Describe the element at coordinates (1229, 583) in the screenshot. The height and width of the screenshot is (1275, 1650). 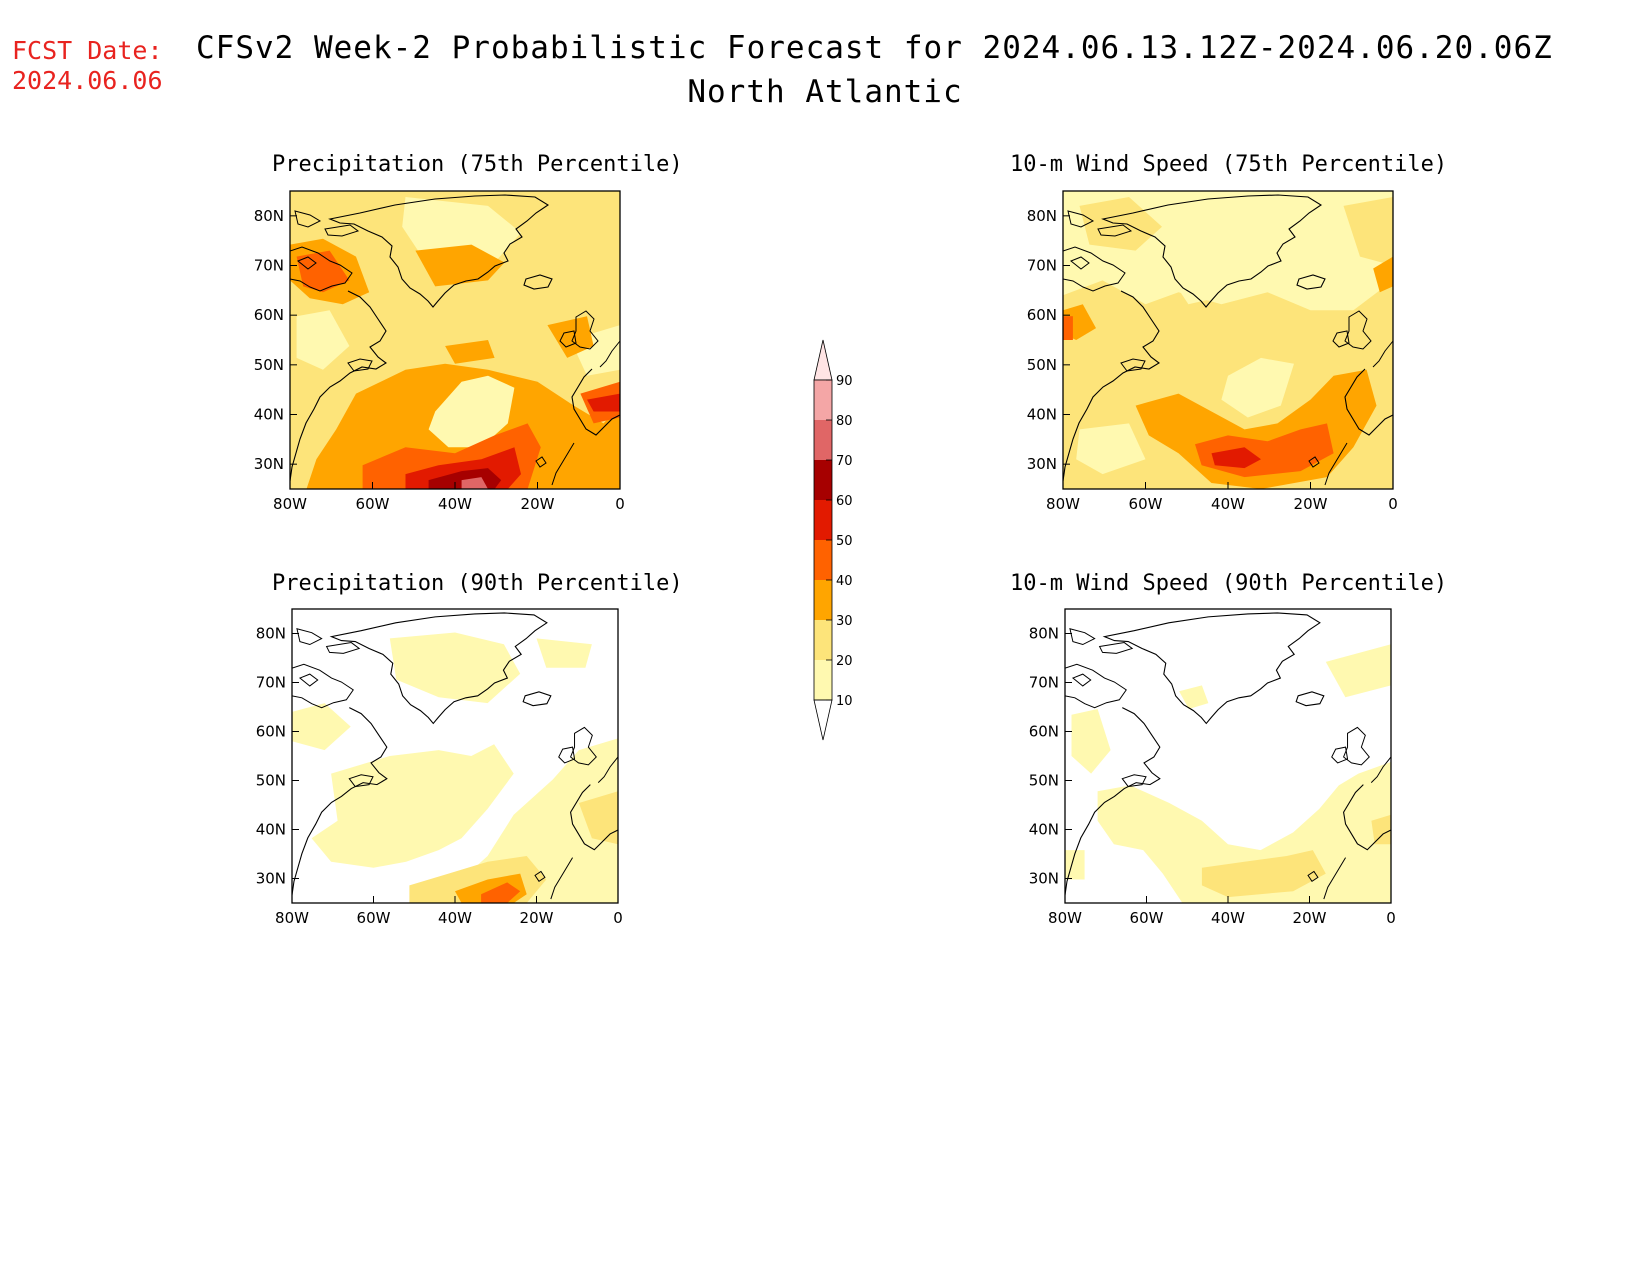
I see `panel-title-wind90: 10-m Wind Speed (90th Percentile)` at that location.